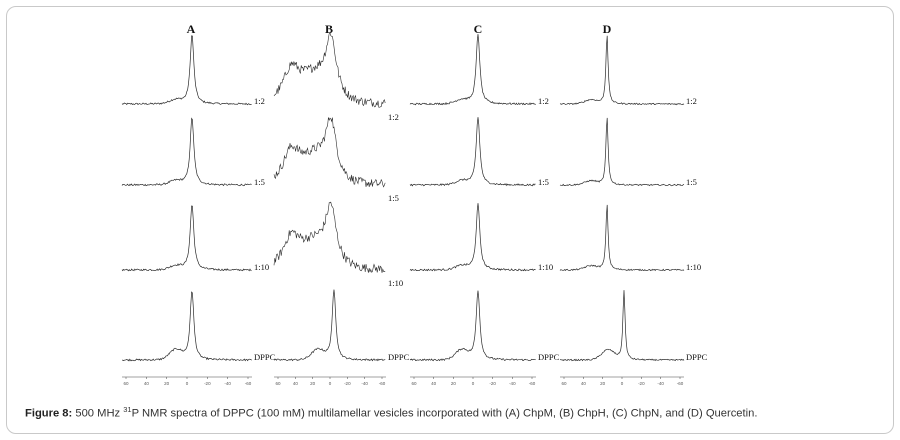  Describe the element at coordinates (191, 29) in the screenshot. I see `panel-letter-a: A` at that location.